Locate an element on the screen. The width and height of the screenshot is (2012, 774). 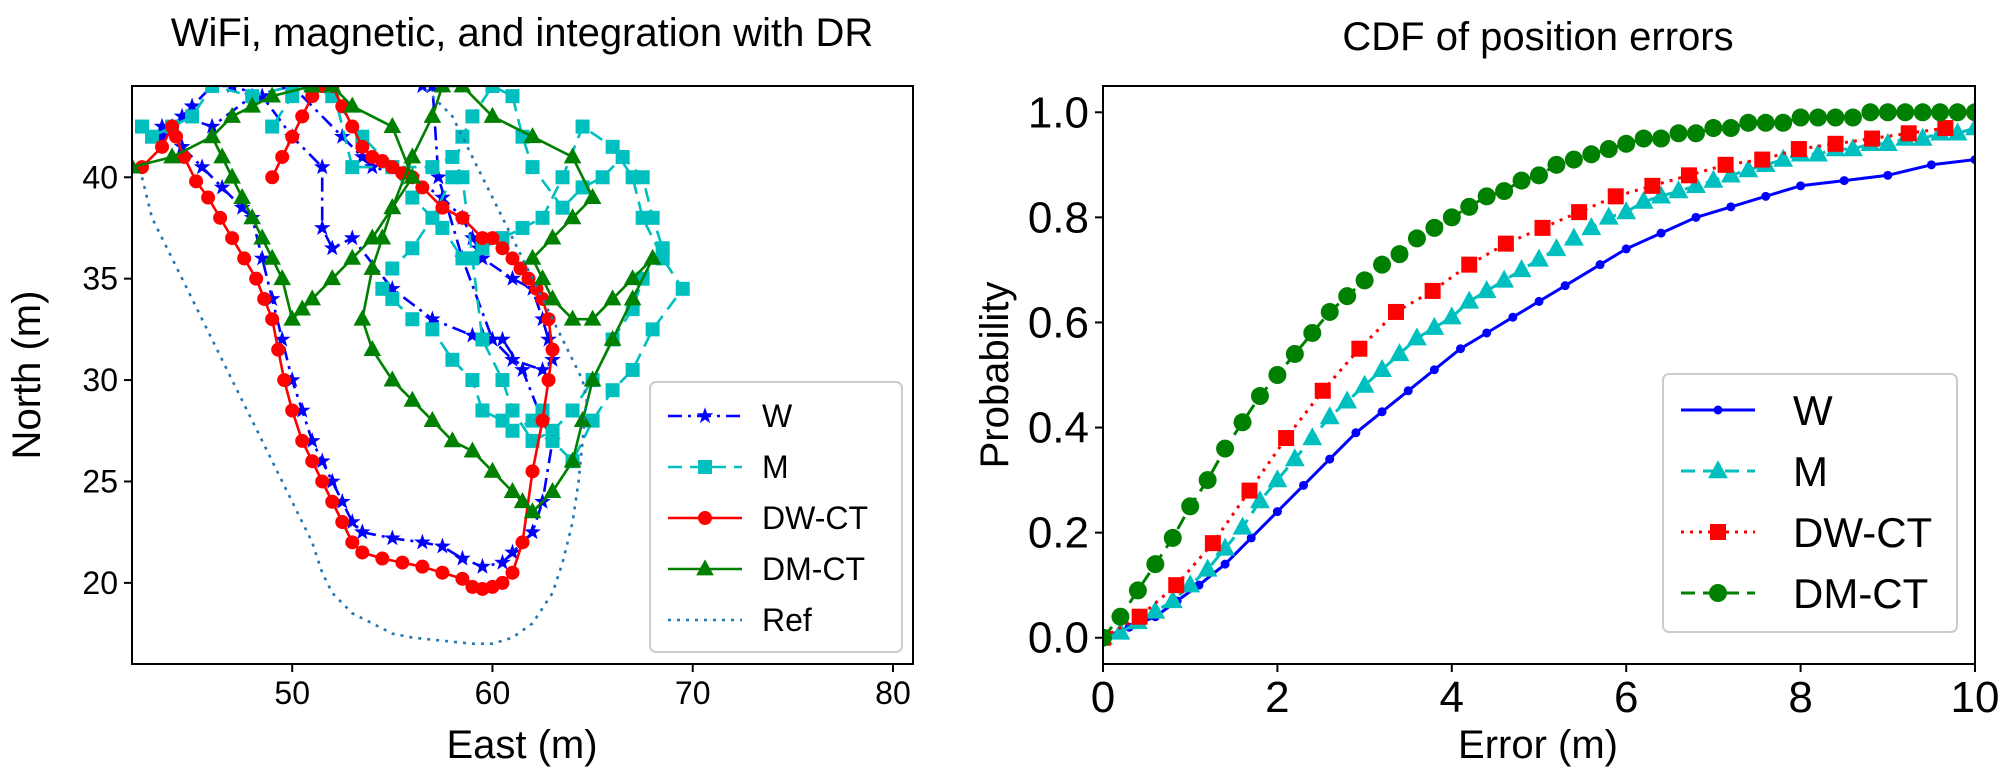
y-tick-label: 30 is located at coordinates (100, 380).